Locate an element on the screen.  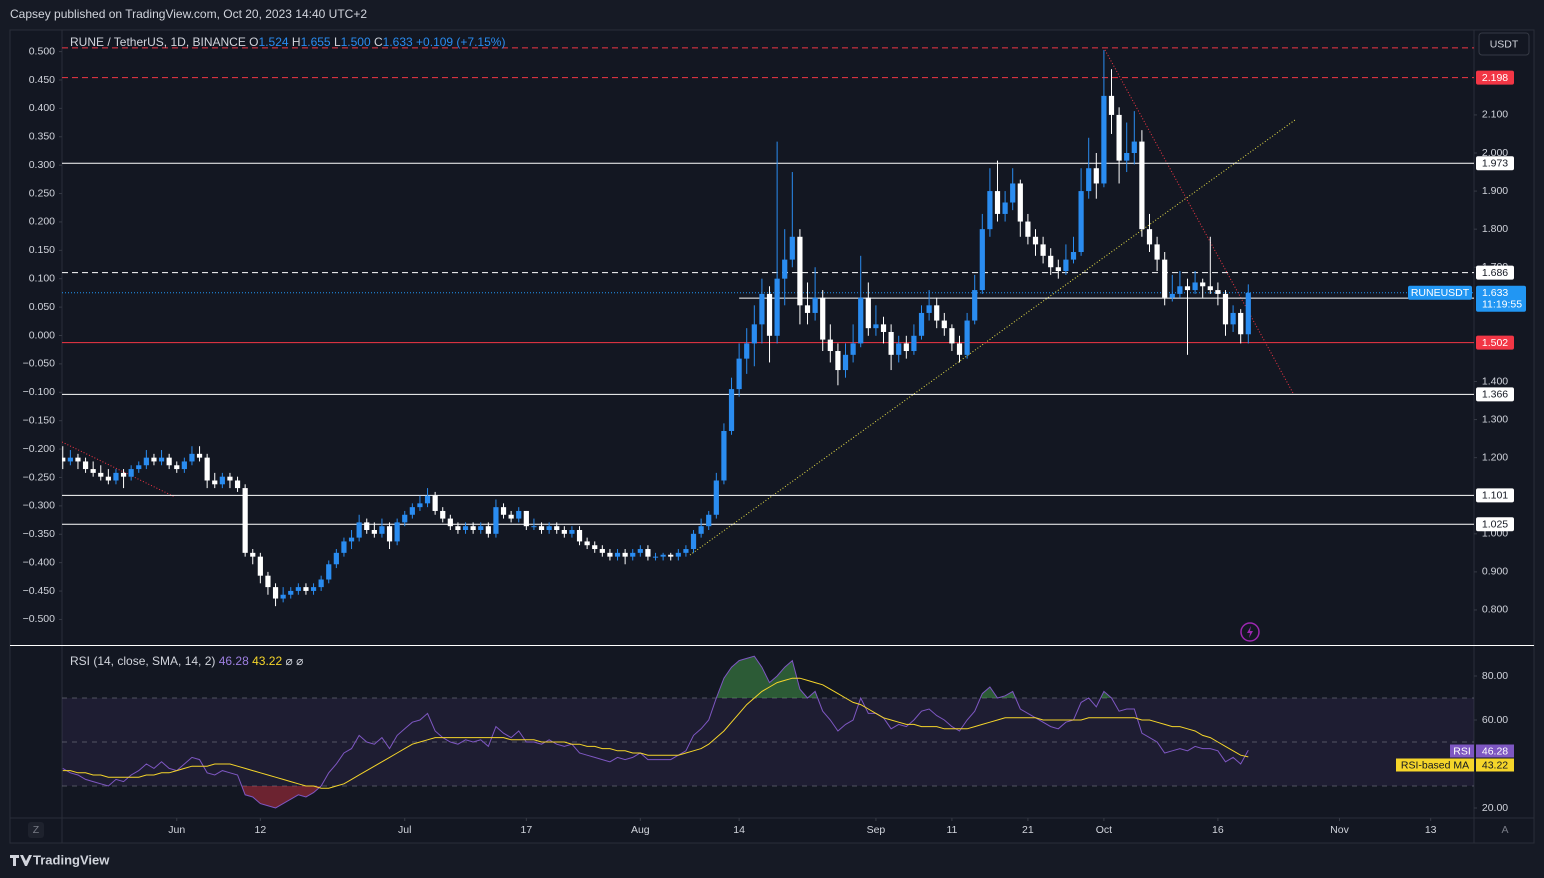
z-label: Z is located at coordinates (36, 830).